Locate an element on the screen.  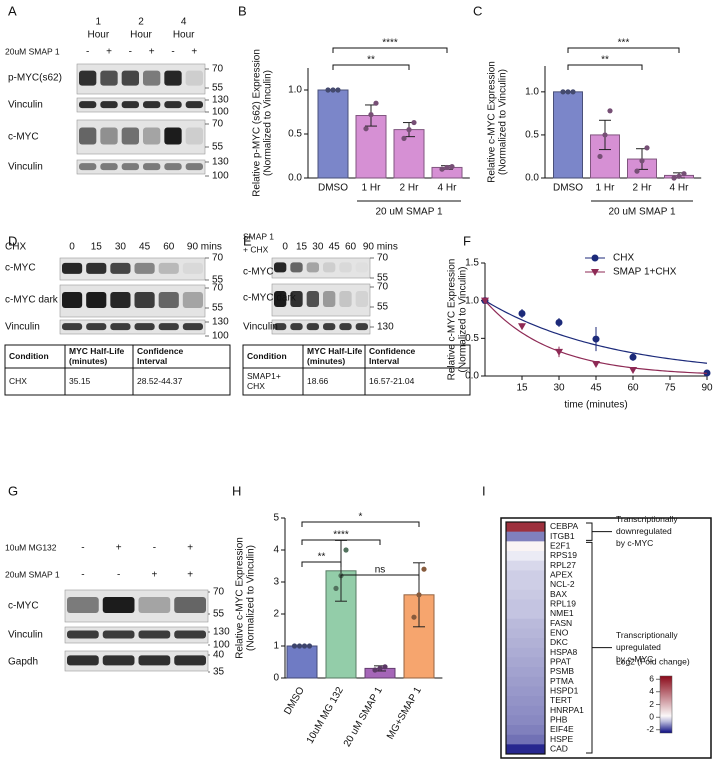
table-cell: MYC Half-Life is located at coordinates (335, 351).